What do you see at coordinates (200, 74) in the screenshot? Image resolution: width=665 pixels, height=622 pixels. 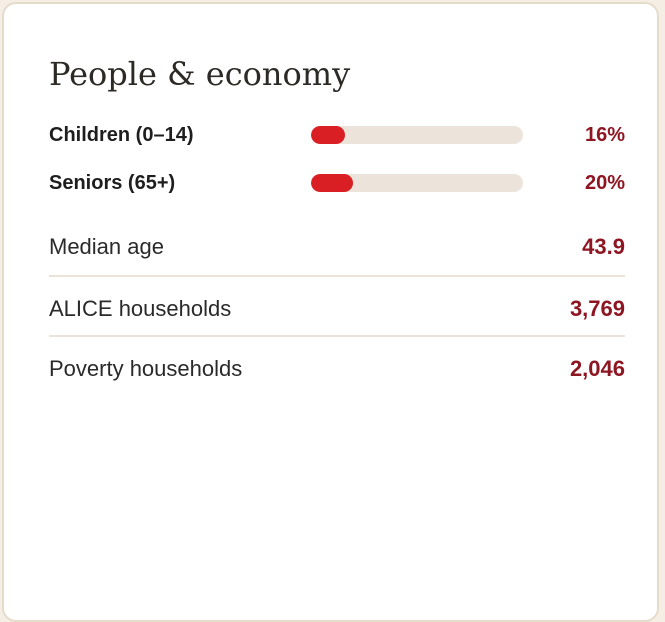 I see `card-title: People & economy` at bounding box center [200, 74].